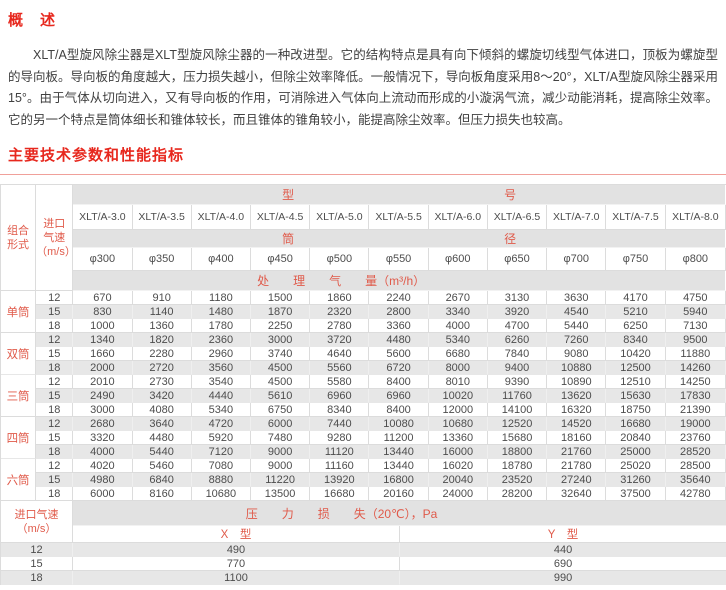 This screenshot has height=590, width=726. What do you see at coordinates (399, 368) in the screenshot?
I see `capacity-value: 6720` at bounding box center [399, 368].